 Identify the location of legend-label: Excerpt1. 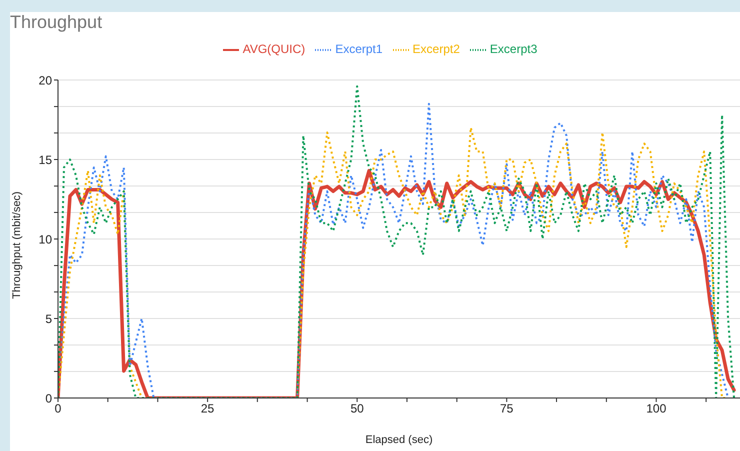
(359, 49).